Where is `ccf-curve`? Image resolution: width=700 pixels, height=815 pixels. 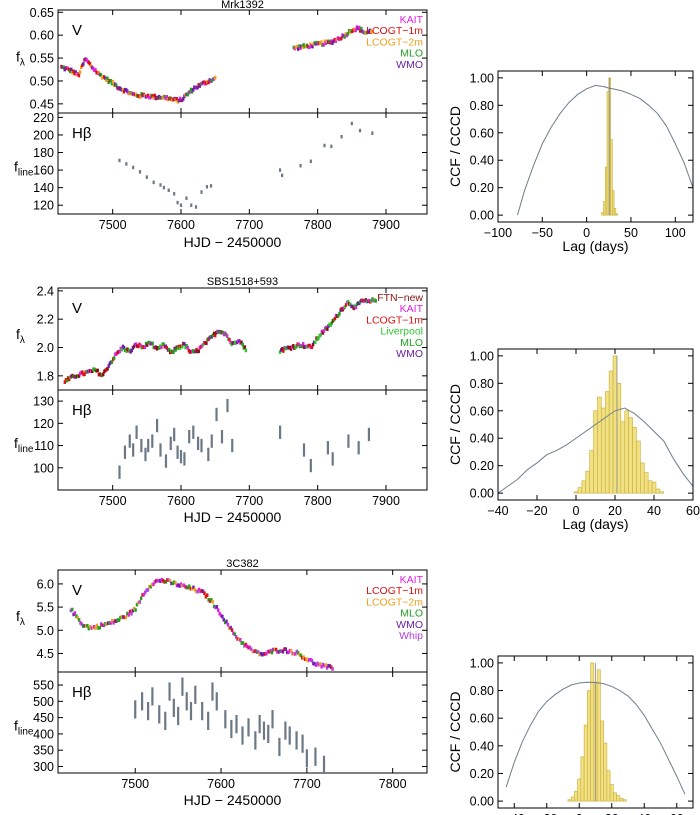 ccf-curve is located at coordinates (595, 450).